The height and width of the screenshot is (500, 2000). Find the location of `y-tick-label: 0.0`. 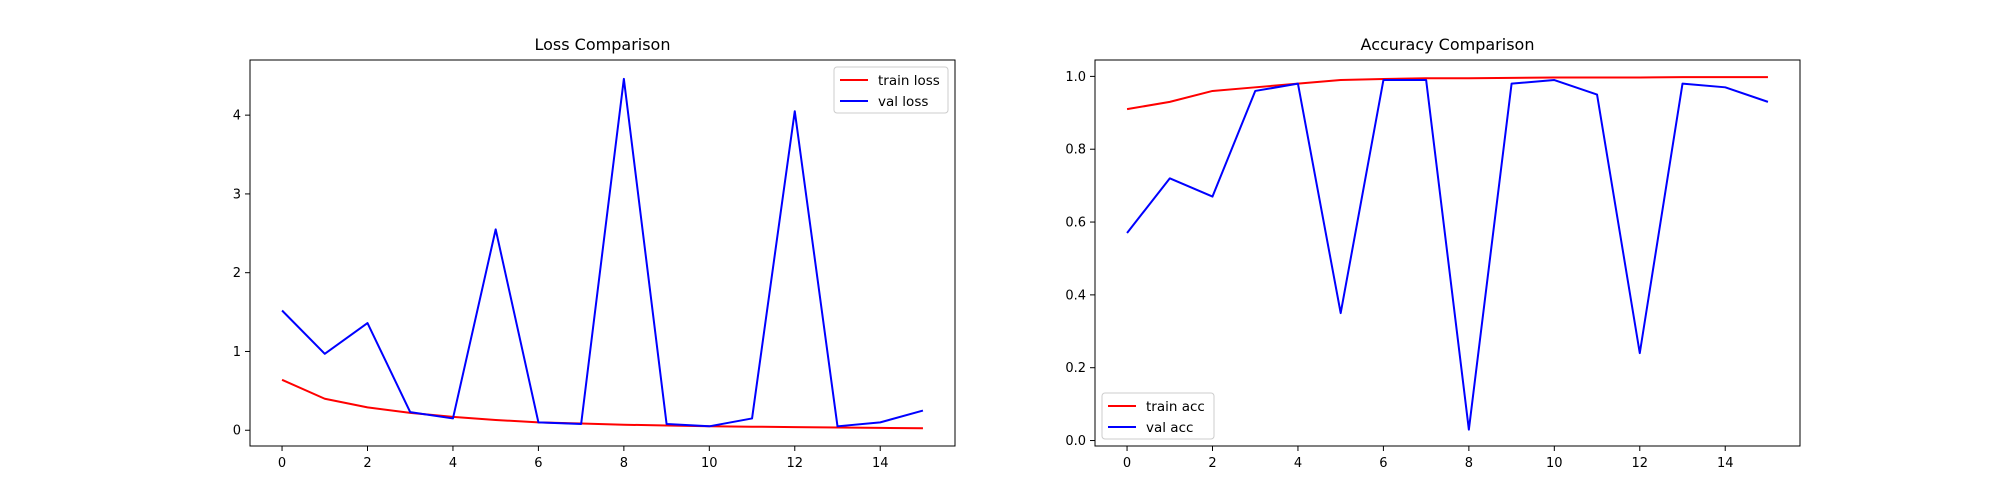

y-tick-label: 0.0 is located at coordinates (1075, 441).